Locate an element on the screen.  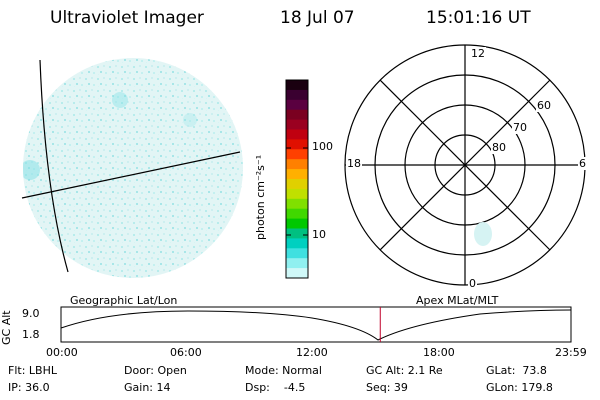
polar-emission-patch is located at coordinates (483, 234).